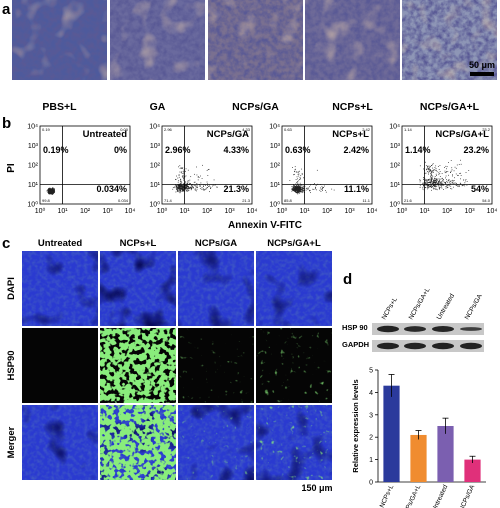 The height and width of the screenshot is (508, 500). I want to click on quadrant-count: 0.00, so click(124, 129).